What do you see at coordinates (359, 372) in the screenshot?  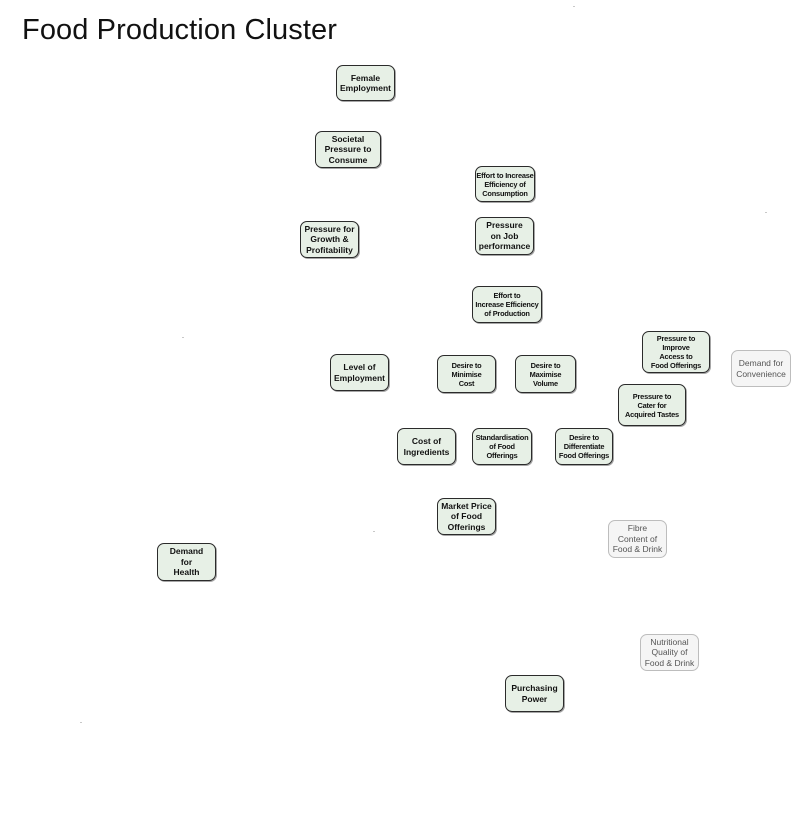 I see `node-level-employment: Level of Employment` at bounding box center [359, 372].